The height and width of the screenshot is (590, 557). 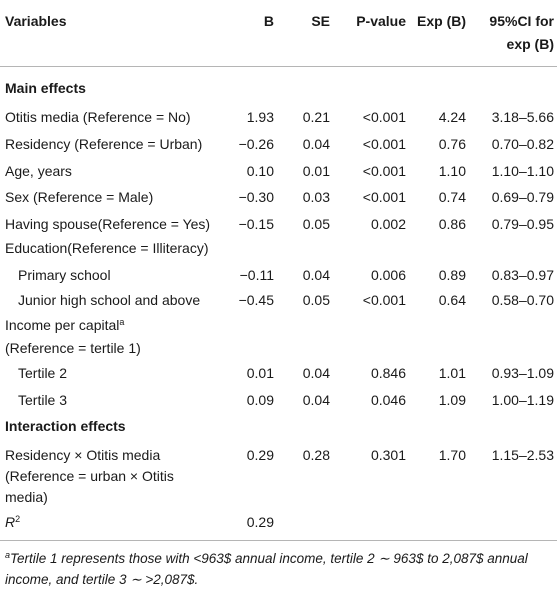 I want to click on row-label-text: R, so click(x=10, y=522).